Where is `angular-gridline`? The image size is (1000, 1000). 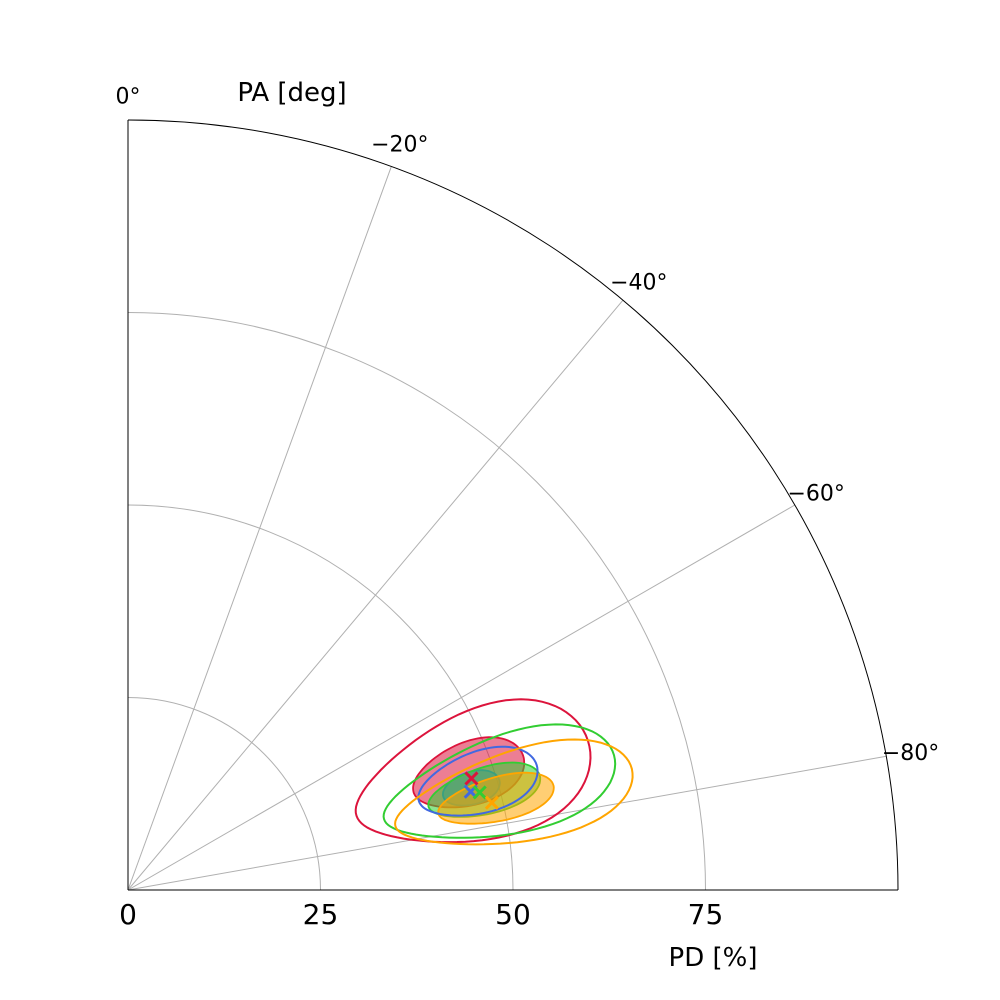
angular-gridline is located at coordinates (507, 823).